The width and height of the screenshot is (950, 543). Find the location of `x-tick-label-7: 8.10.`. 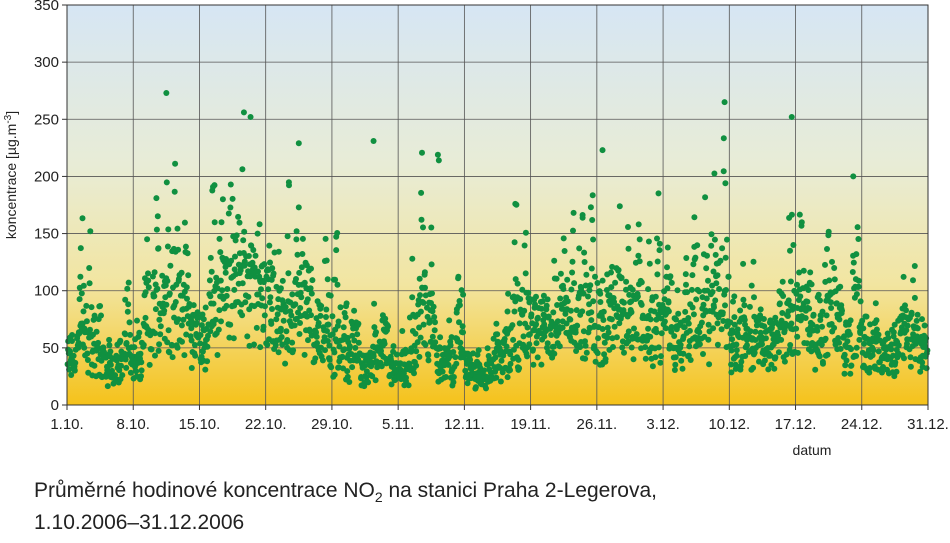

x-tick-label-7: 8.10. is located at coordinates (133, 424).